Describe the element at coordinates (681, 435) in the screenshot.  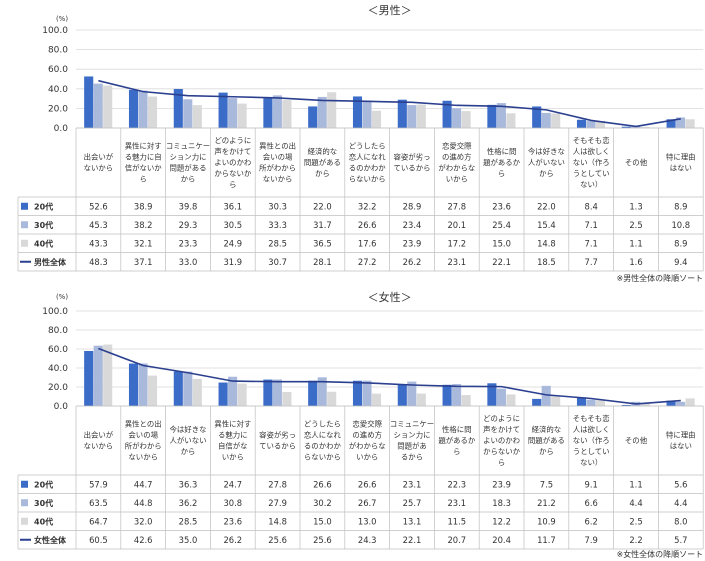
I see `female-category-label: 特に理由` at that location.